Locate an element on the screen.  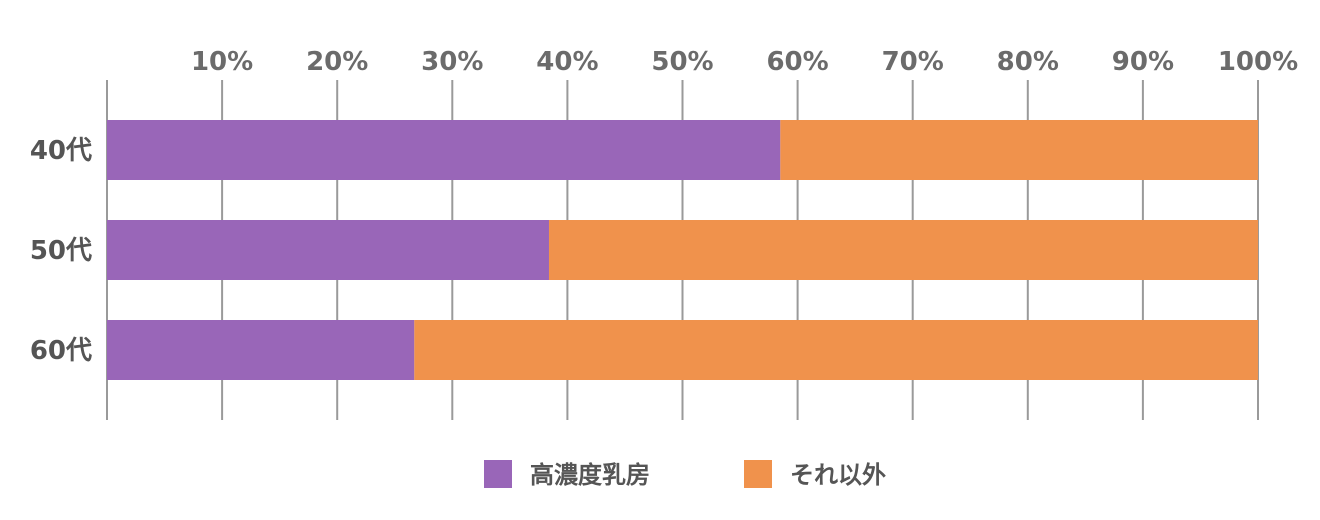
legend-label: それ以外 is located at coordinates (838, 475).